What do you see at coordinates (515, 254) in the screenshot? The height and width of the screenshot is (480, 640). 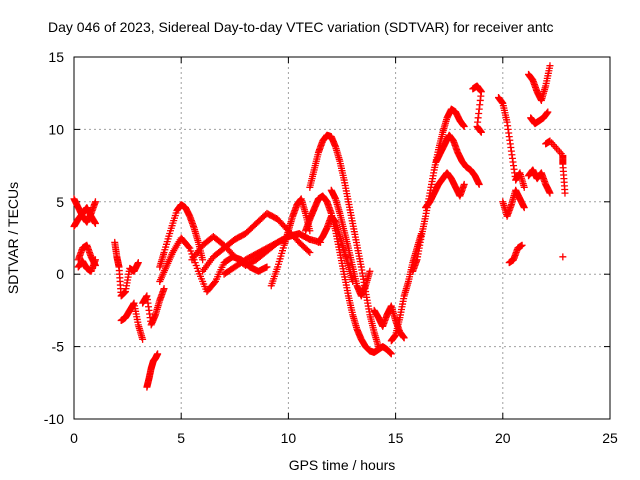 I see `series-arc-aa` at bounding box center [515, 254].